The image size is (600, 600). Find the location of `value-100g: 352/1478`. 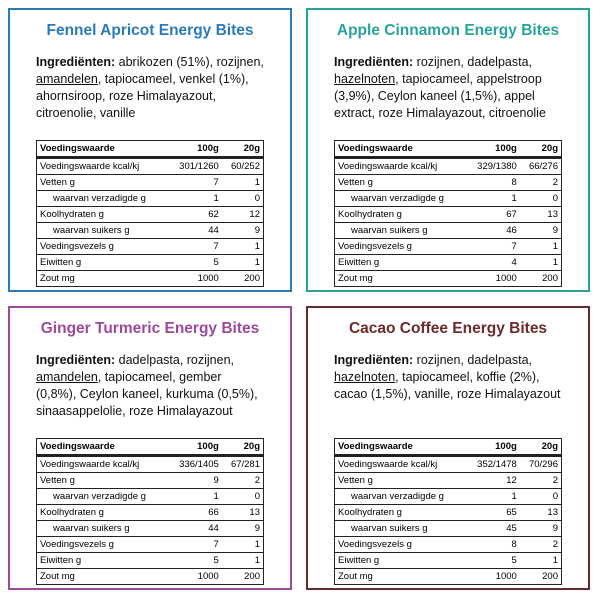

value-100g: 352/1478 is located at coordinates (493, 464).